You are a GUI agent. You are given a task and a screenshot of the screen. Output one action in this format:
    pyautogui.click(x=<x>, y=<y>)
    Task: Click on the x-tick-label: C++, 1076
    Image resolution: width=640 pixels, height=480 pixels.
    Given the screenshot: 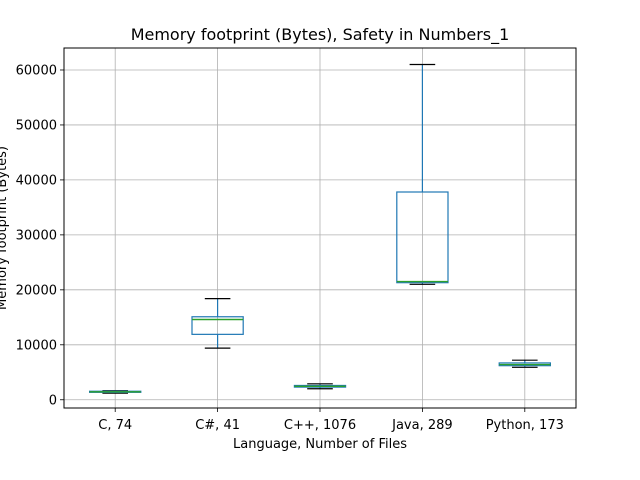 What is the action you would take?
    pyautogui.click(x=320, y=425)
    